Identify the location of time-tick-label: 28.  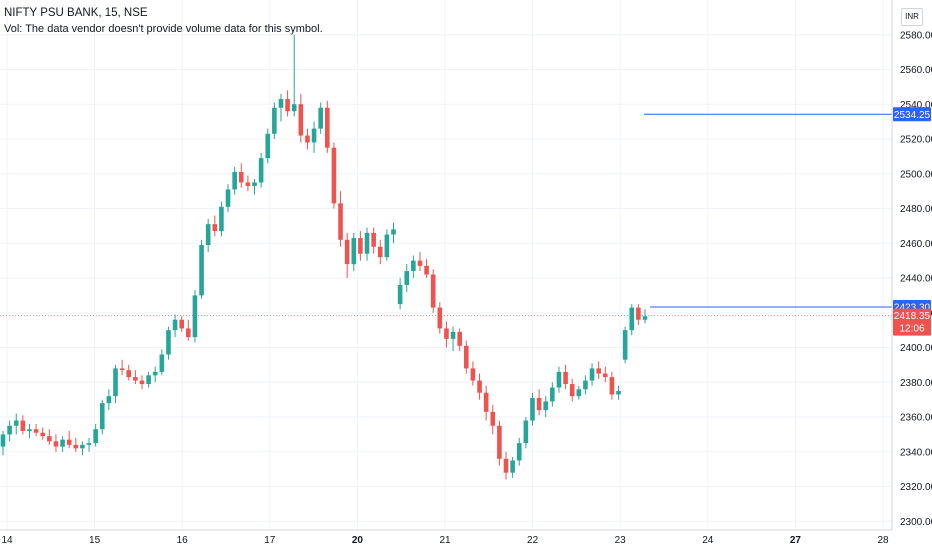
(883, 540).